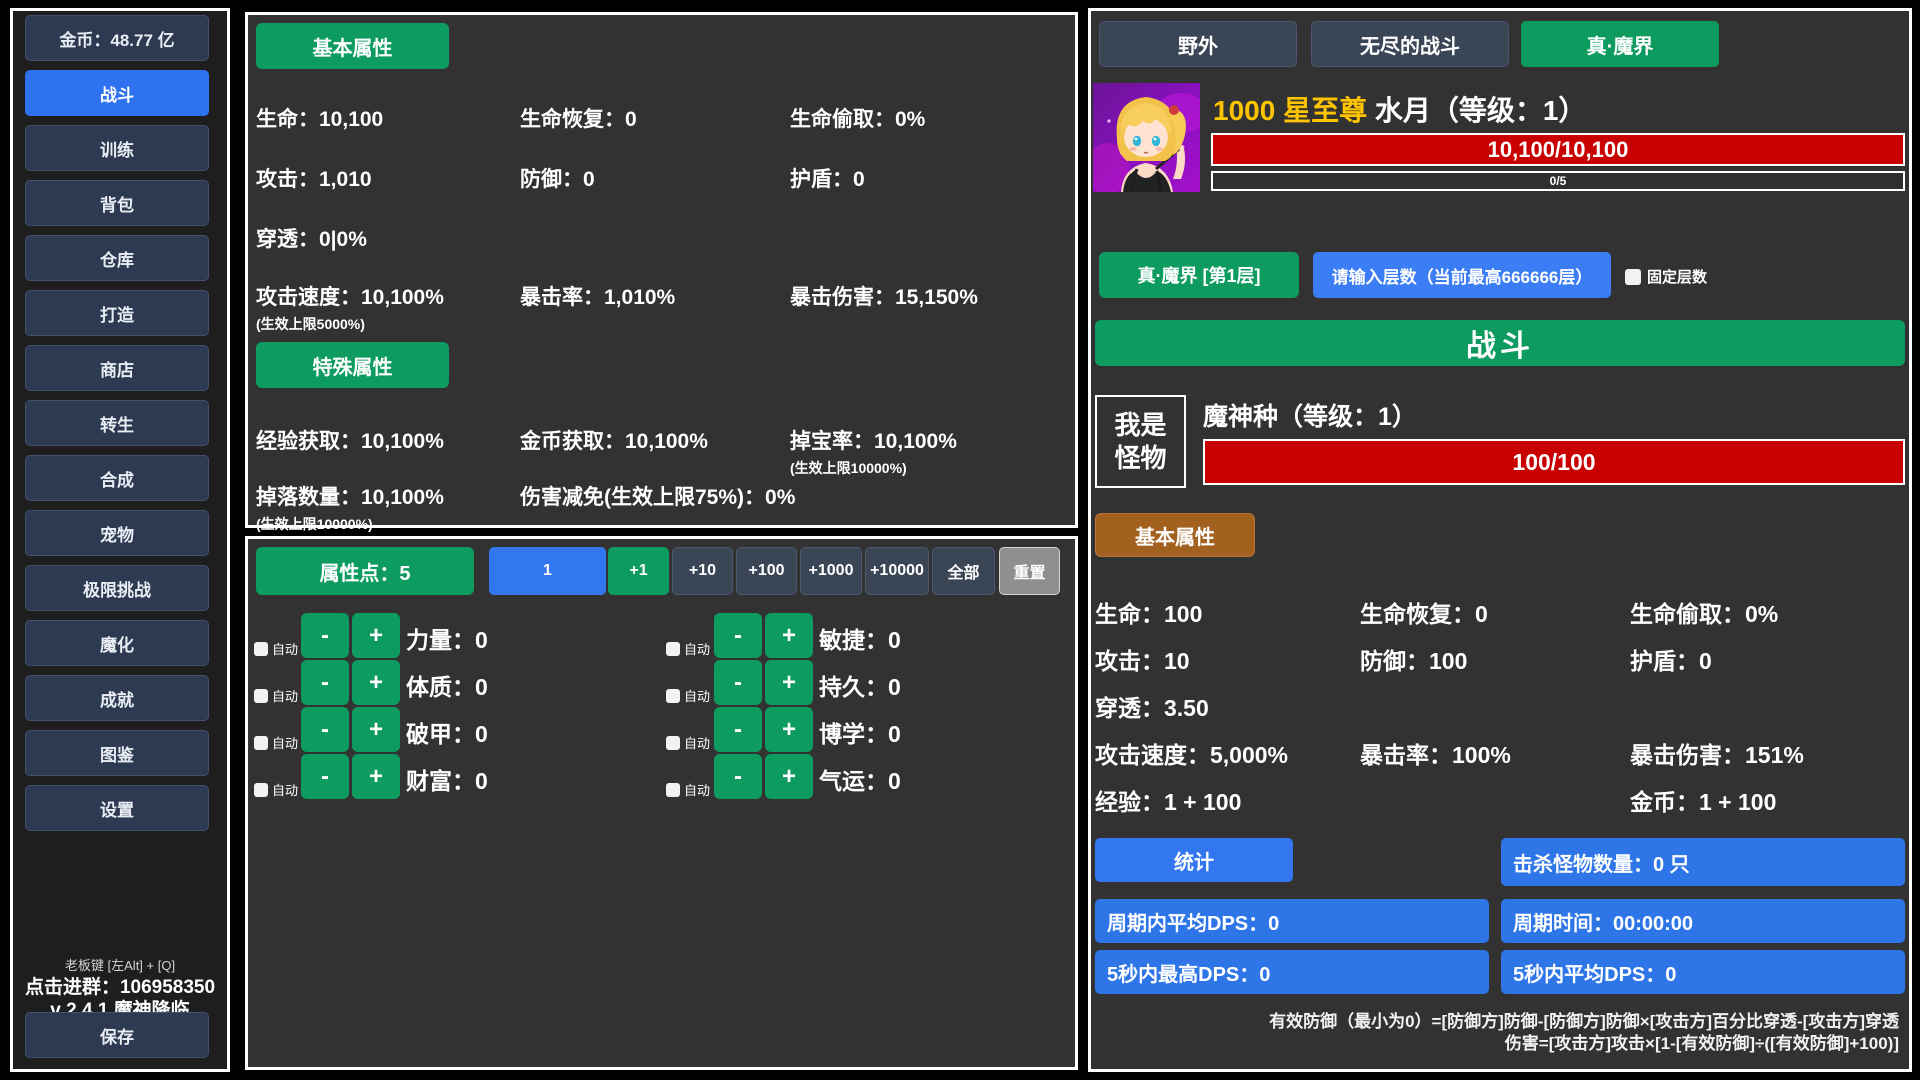 This screenshot has height=1080, width=1920. What do you see at coordinates (702, 571) in the screenshot?
I see `increment-plus10-button: +10` at bounding box center [702, 571].